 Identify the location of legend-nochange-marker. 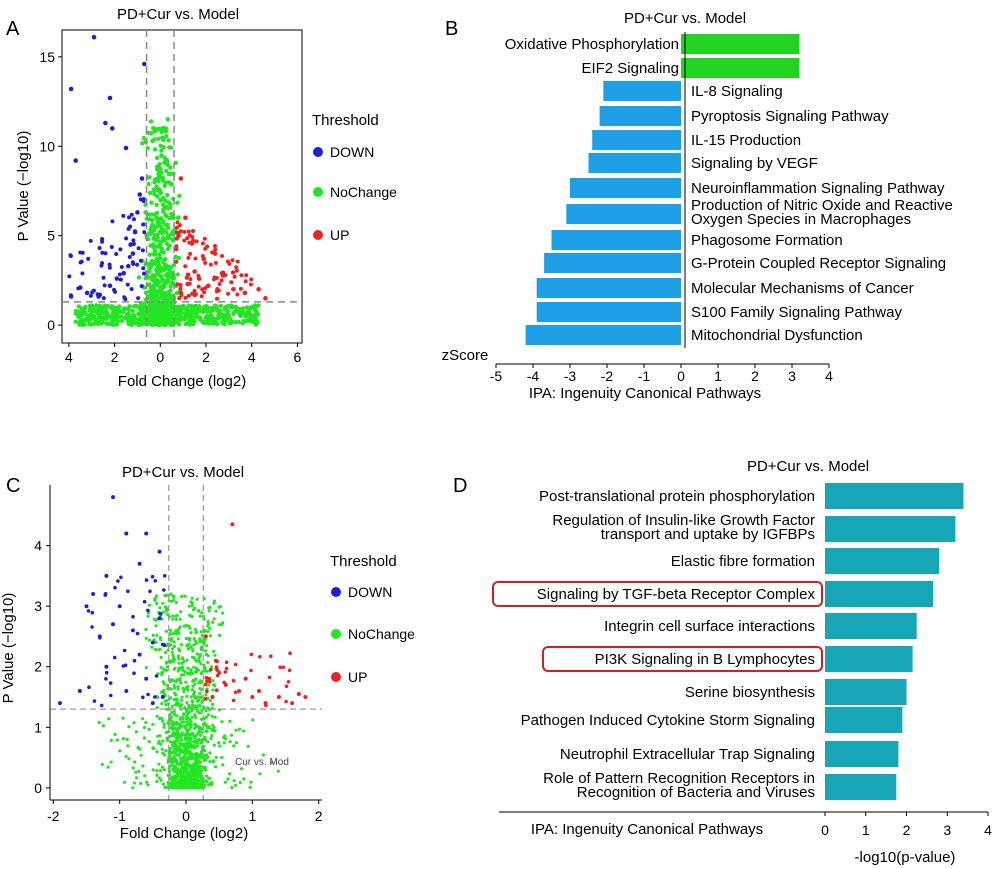
(318, 192).